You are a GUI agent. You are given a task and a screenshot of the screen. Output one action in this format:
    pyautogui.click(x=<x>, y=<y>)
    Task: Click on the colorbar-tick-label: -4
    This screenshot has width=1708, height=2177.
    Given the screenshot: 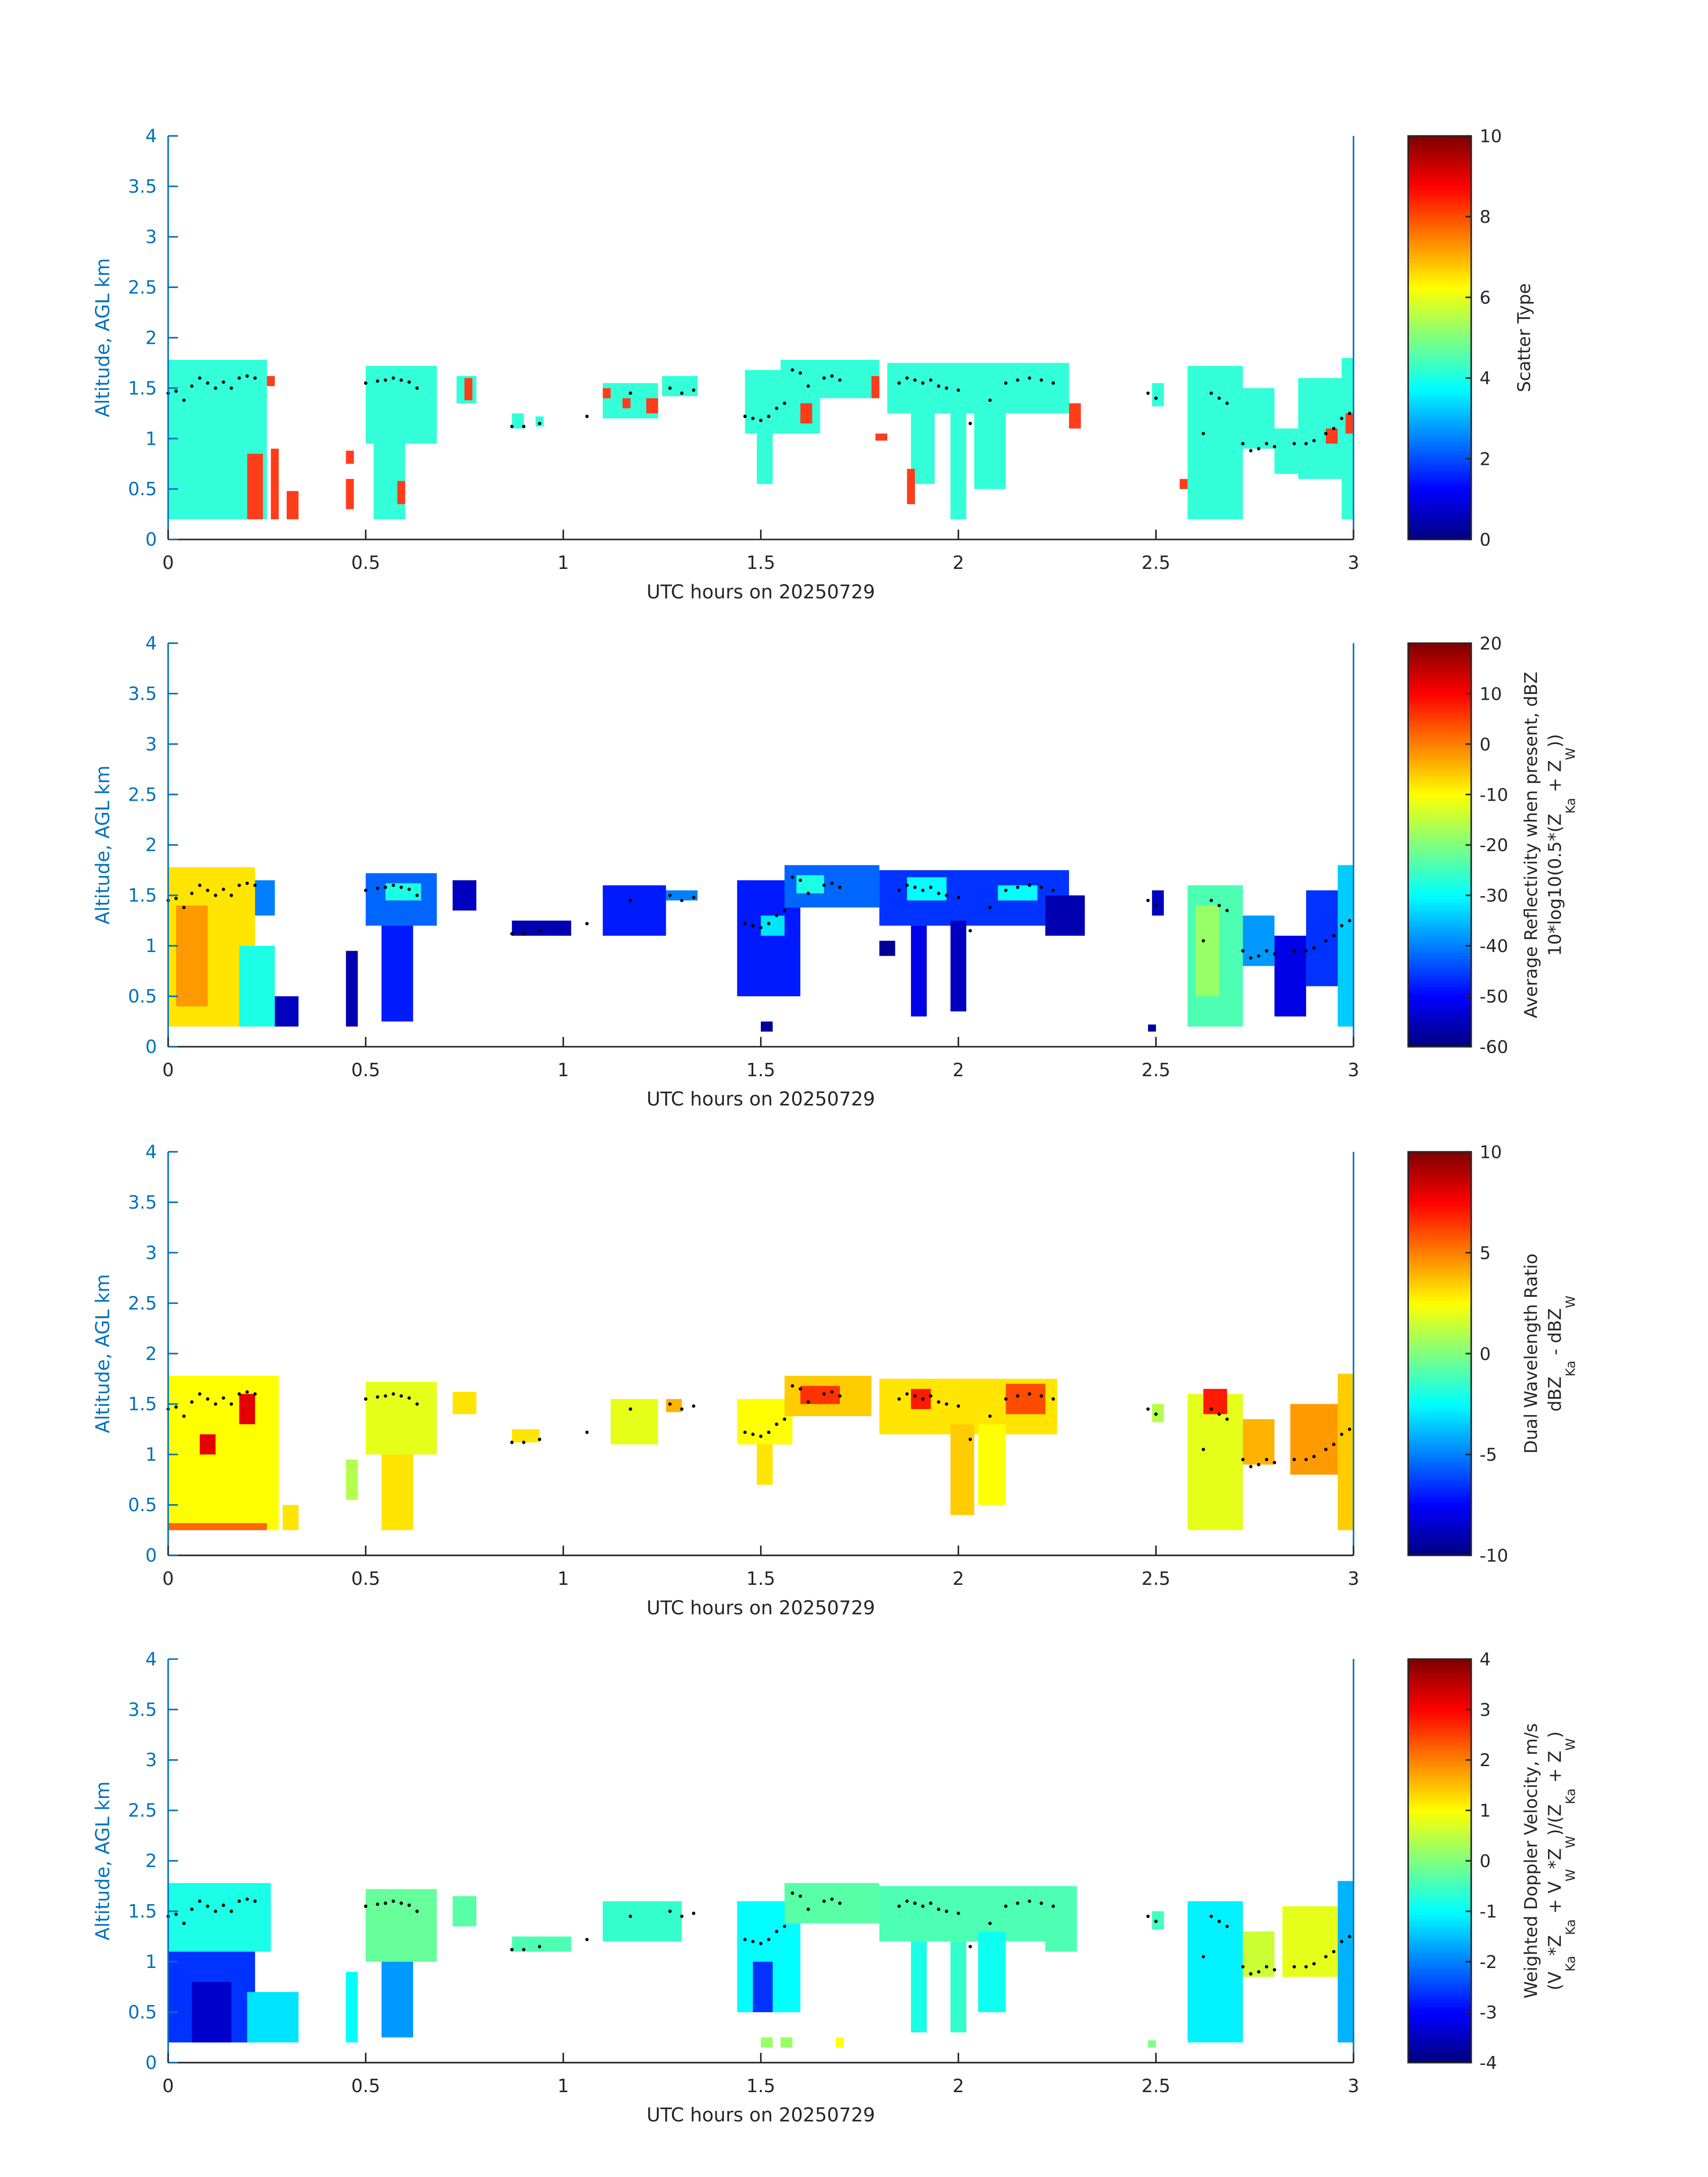 What is the action you would take?
    pyautogui.click(x=1488, y=2063)
    